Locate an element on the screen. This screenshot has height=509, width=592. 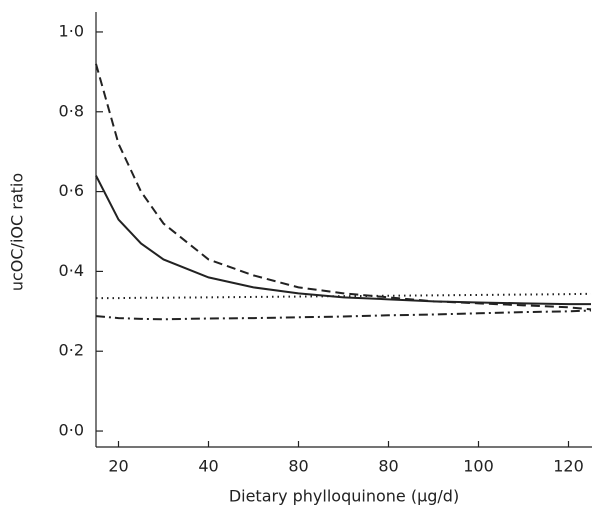
line-series is located at coordinates (343, 315).